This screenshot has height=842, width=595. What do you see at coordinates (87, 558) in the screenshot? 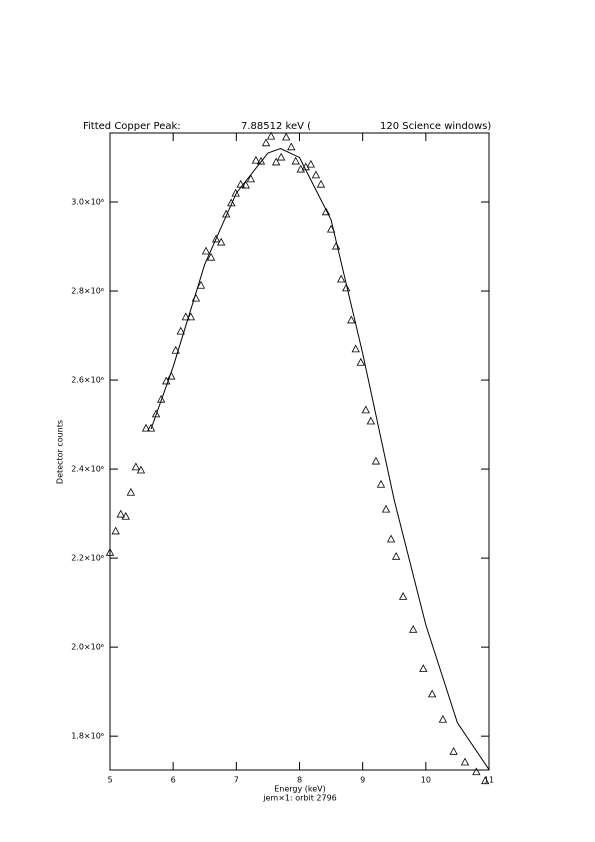
I see `y-tick-label: 2.2×10⁶` at bounding box center [87, 558].